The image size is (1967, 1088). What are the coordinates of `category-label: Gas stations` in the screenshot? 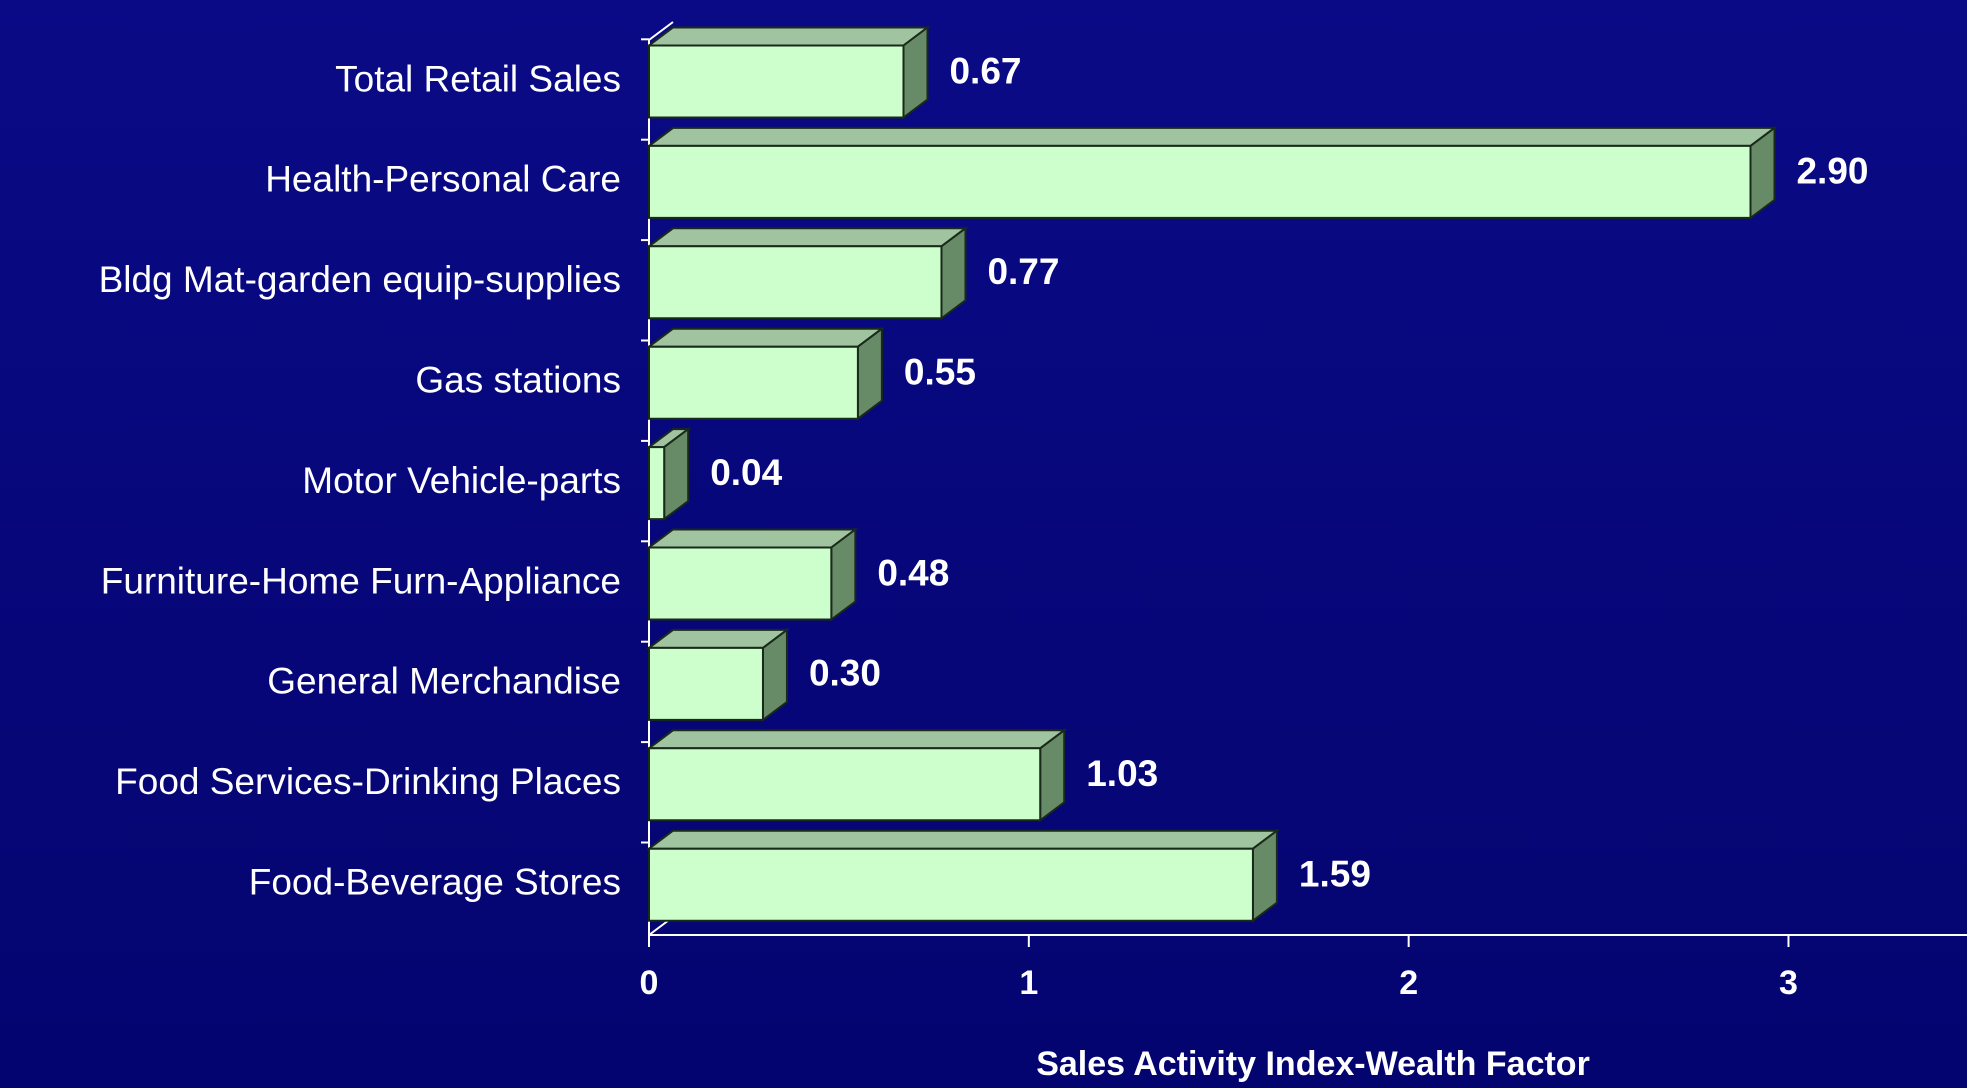 It's located at (518, 379).